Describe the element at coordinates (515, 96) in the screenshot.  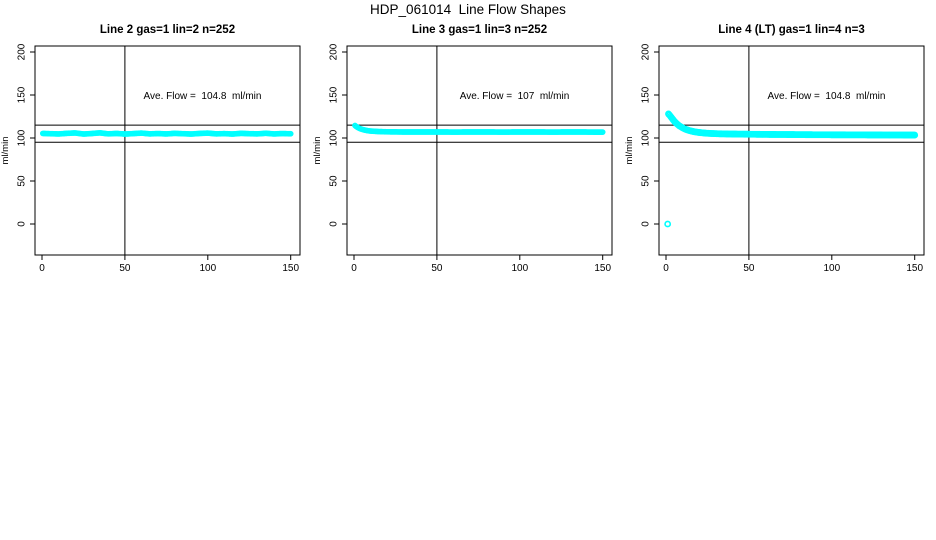
I see `ave-flow-annotation: Ave. Flow = 107 ml/min` at that location.